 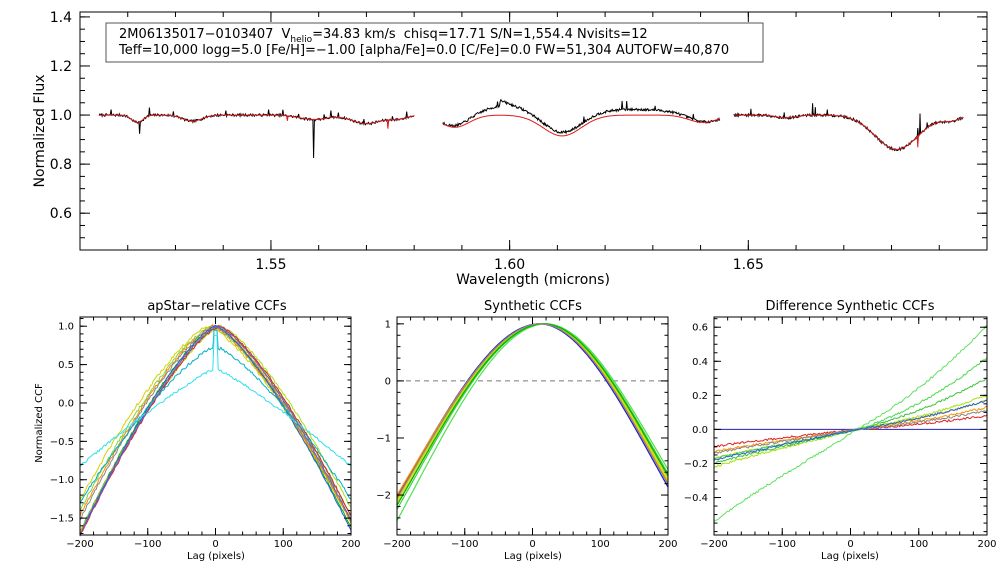 I want to click on ccf3-x-axis-label: Lag (pixels), so click(x=850, y=556).